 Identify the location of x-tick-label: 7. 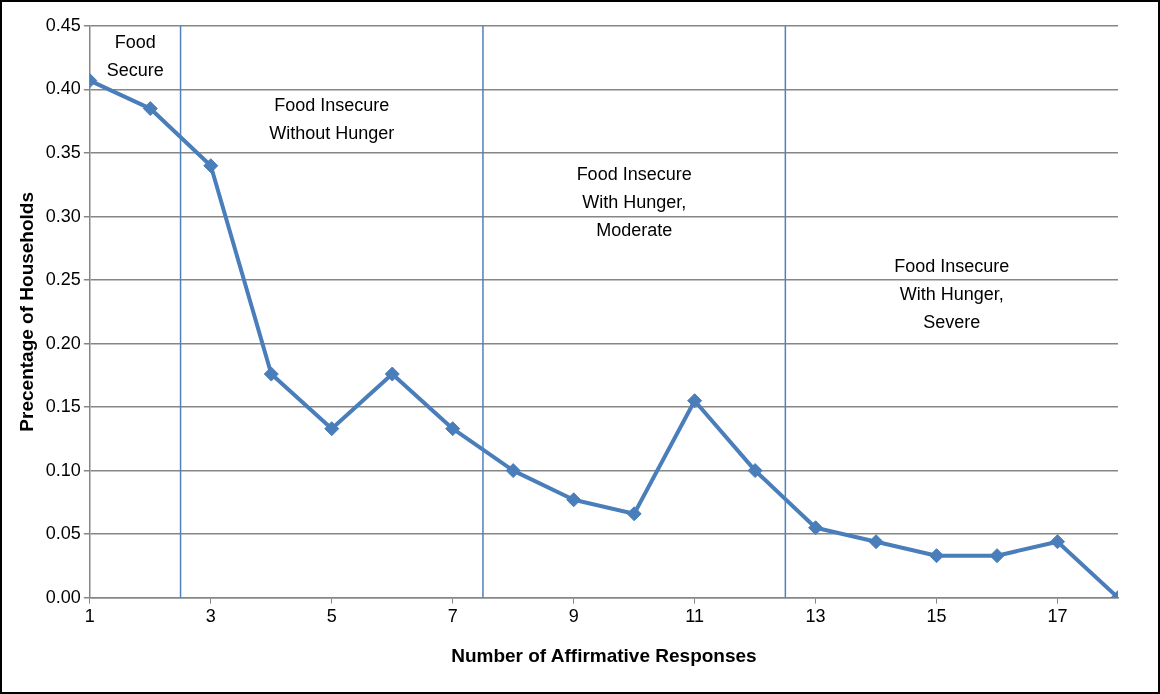
(452, 616).